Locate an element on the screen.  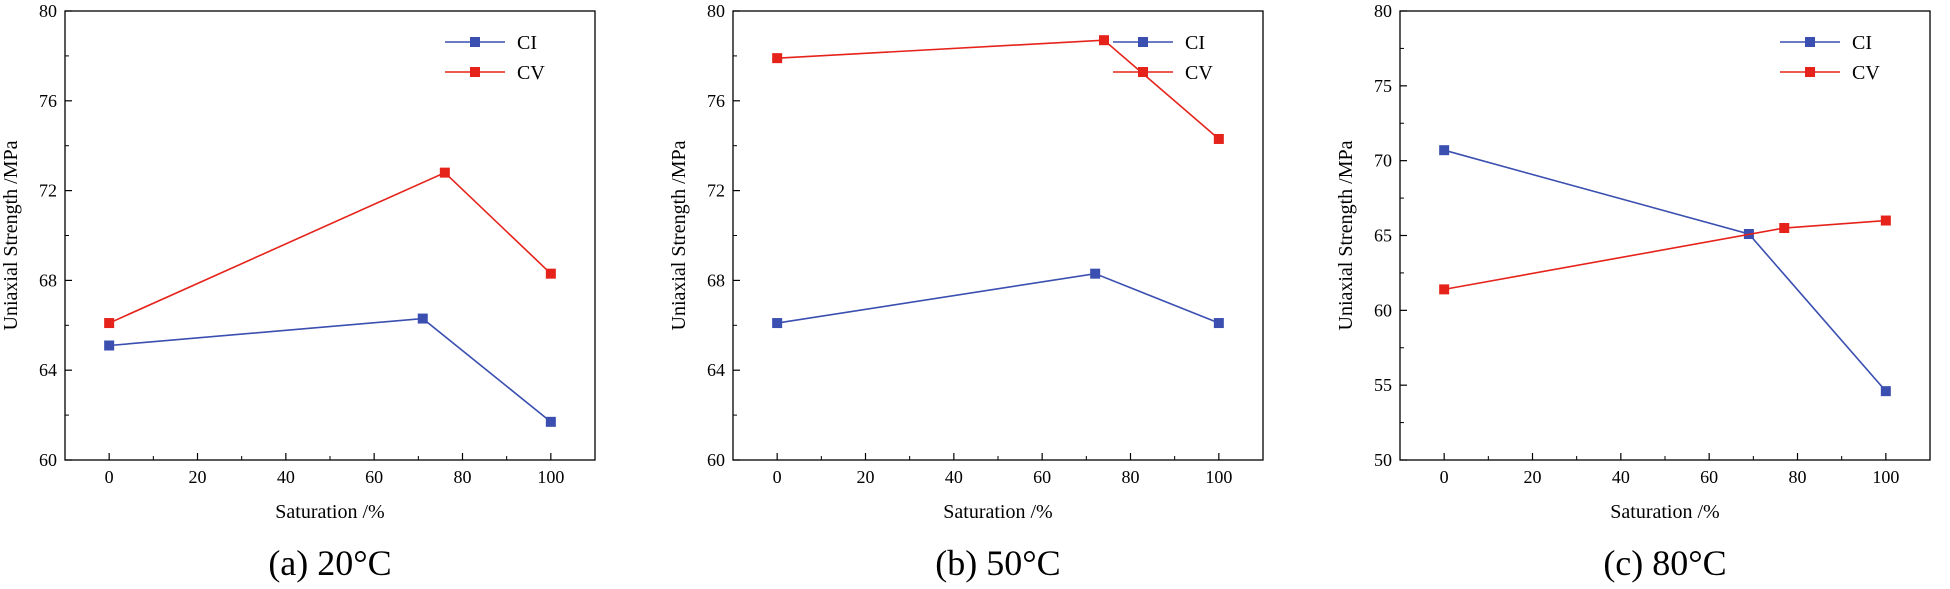
y-tick-label: 50 is located at coordinates (1383, 460).